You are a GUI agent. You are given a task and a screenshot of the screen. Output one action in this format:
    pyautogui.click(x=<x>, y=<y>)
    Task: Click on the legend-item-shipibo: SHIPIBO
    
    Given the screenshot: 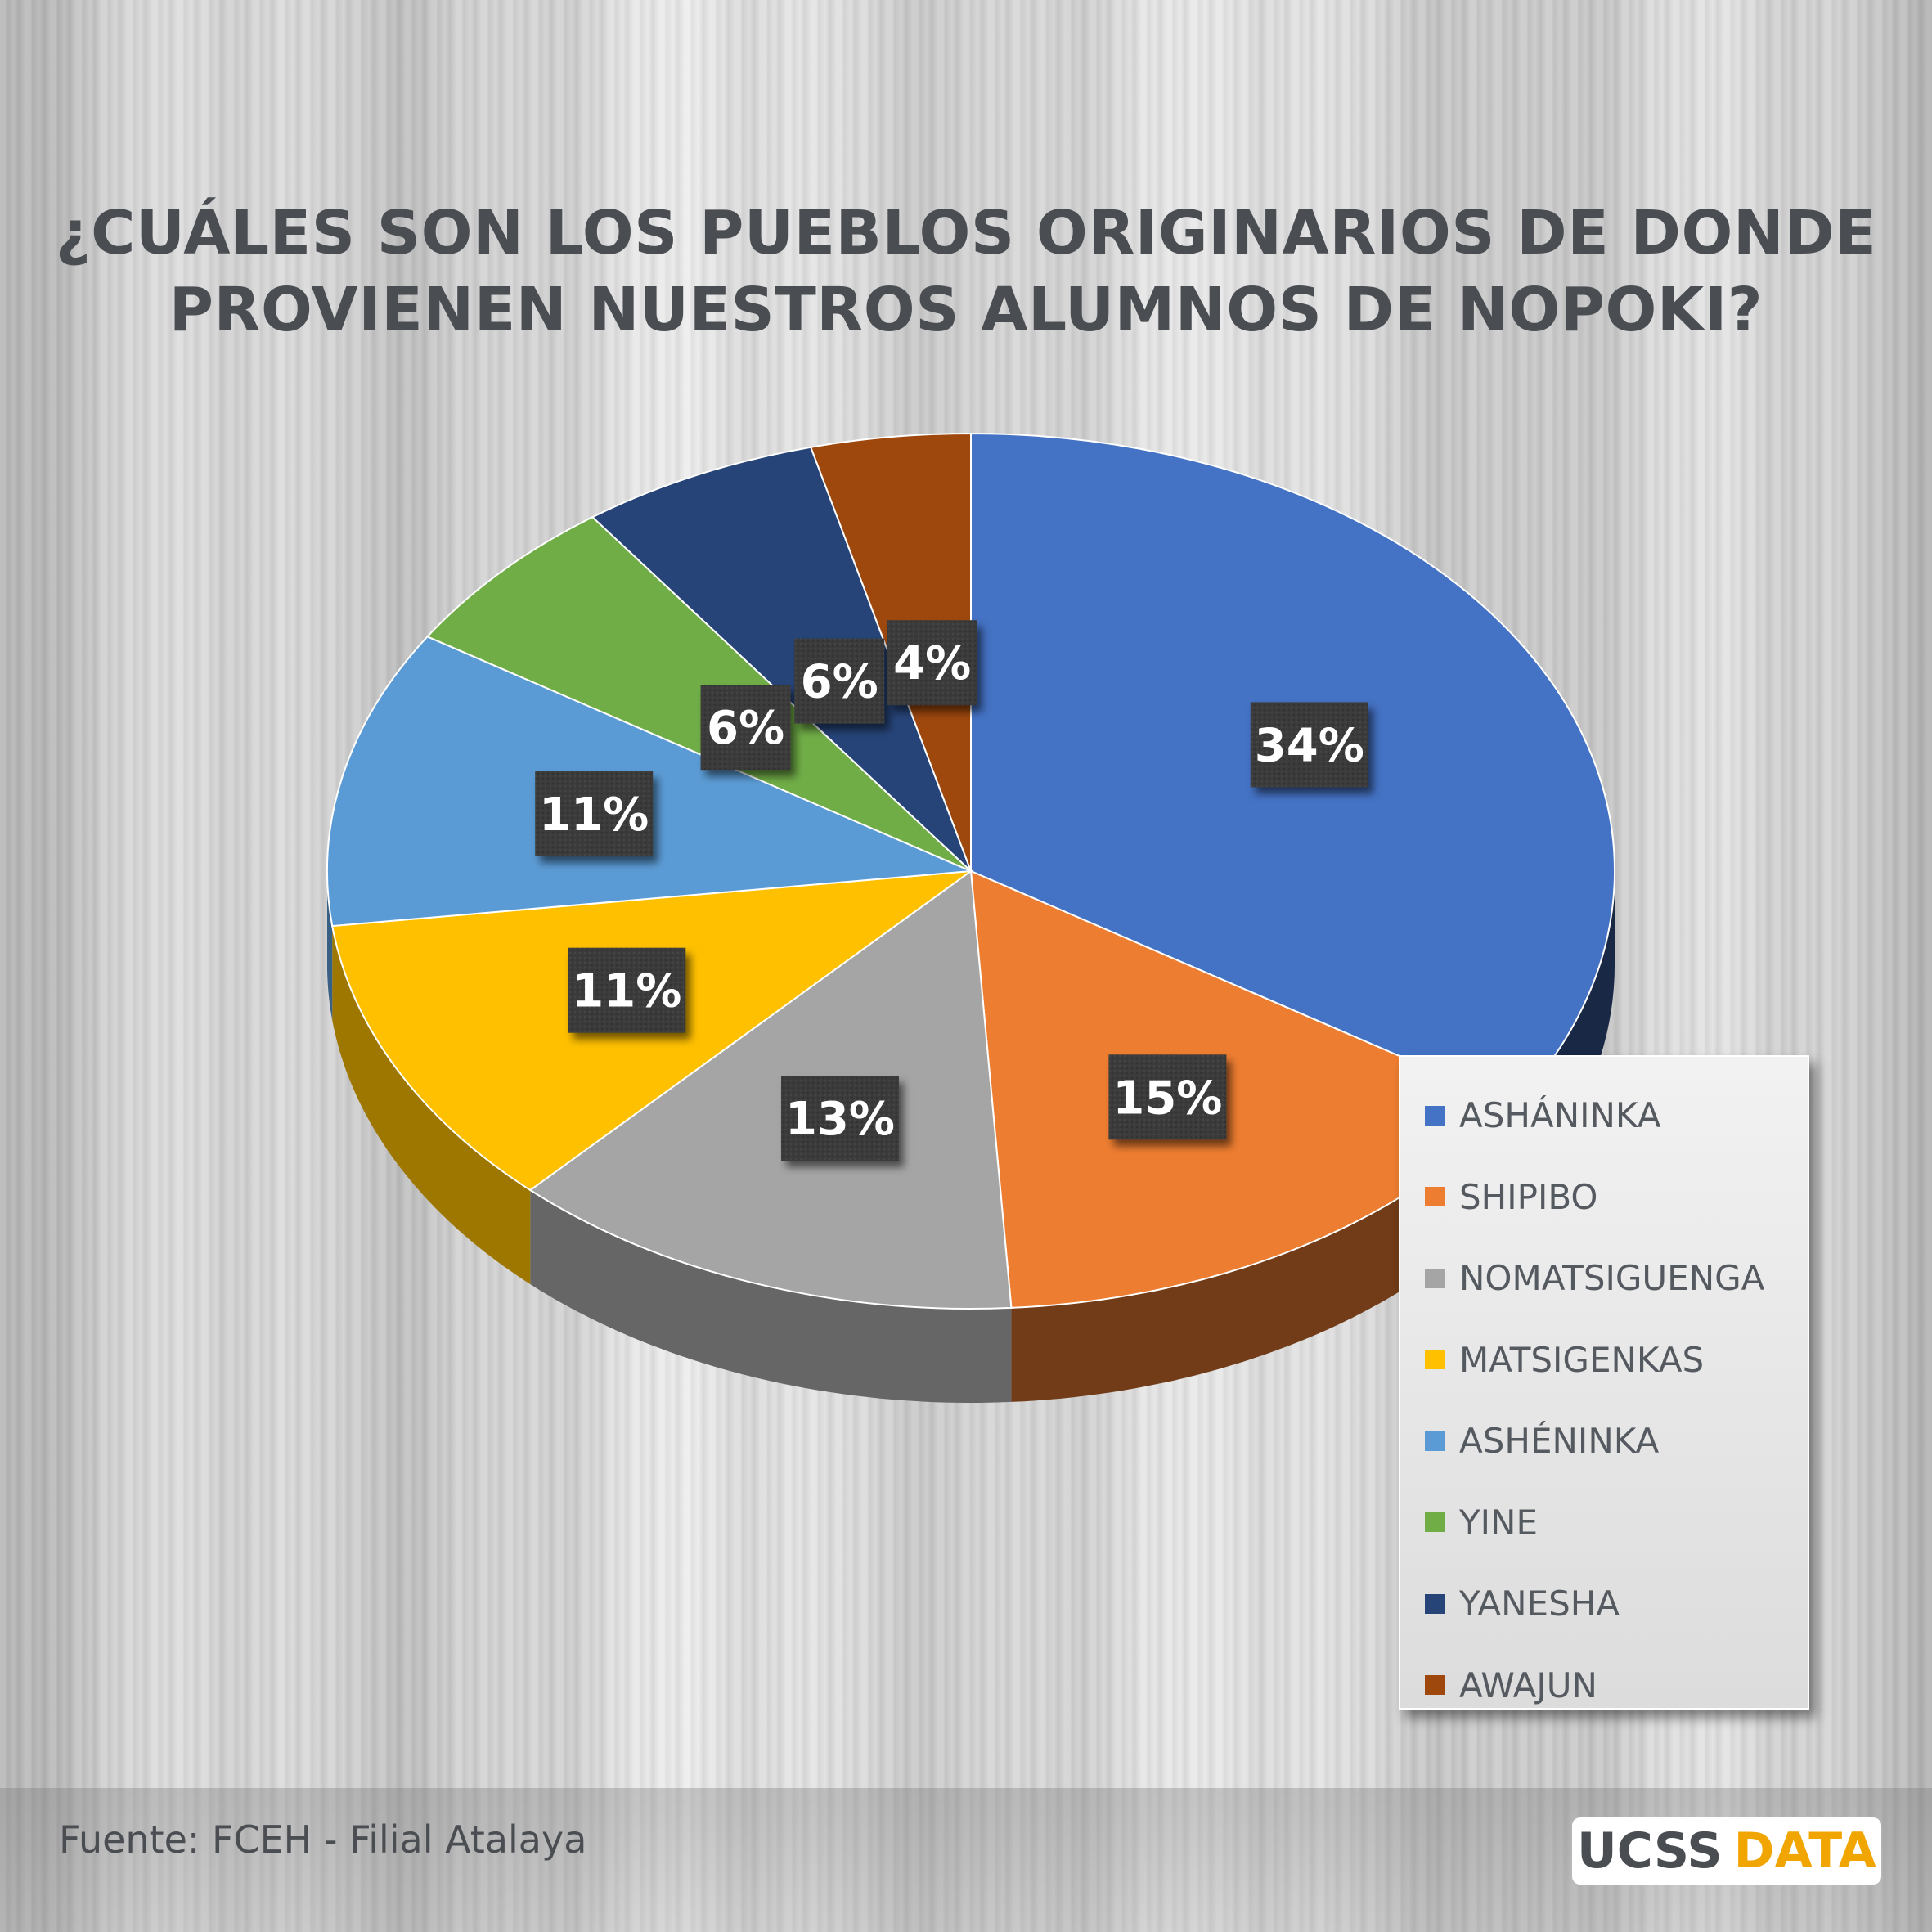 What is the action you would take?
    pyautogui.click(x=1604, y=1197)
    